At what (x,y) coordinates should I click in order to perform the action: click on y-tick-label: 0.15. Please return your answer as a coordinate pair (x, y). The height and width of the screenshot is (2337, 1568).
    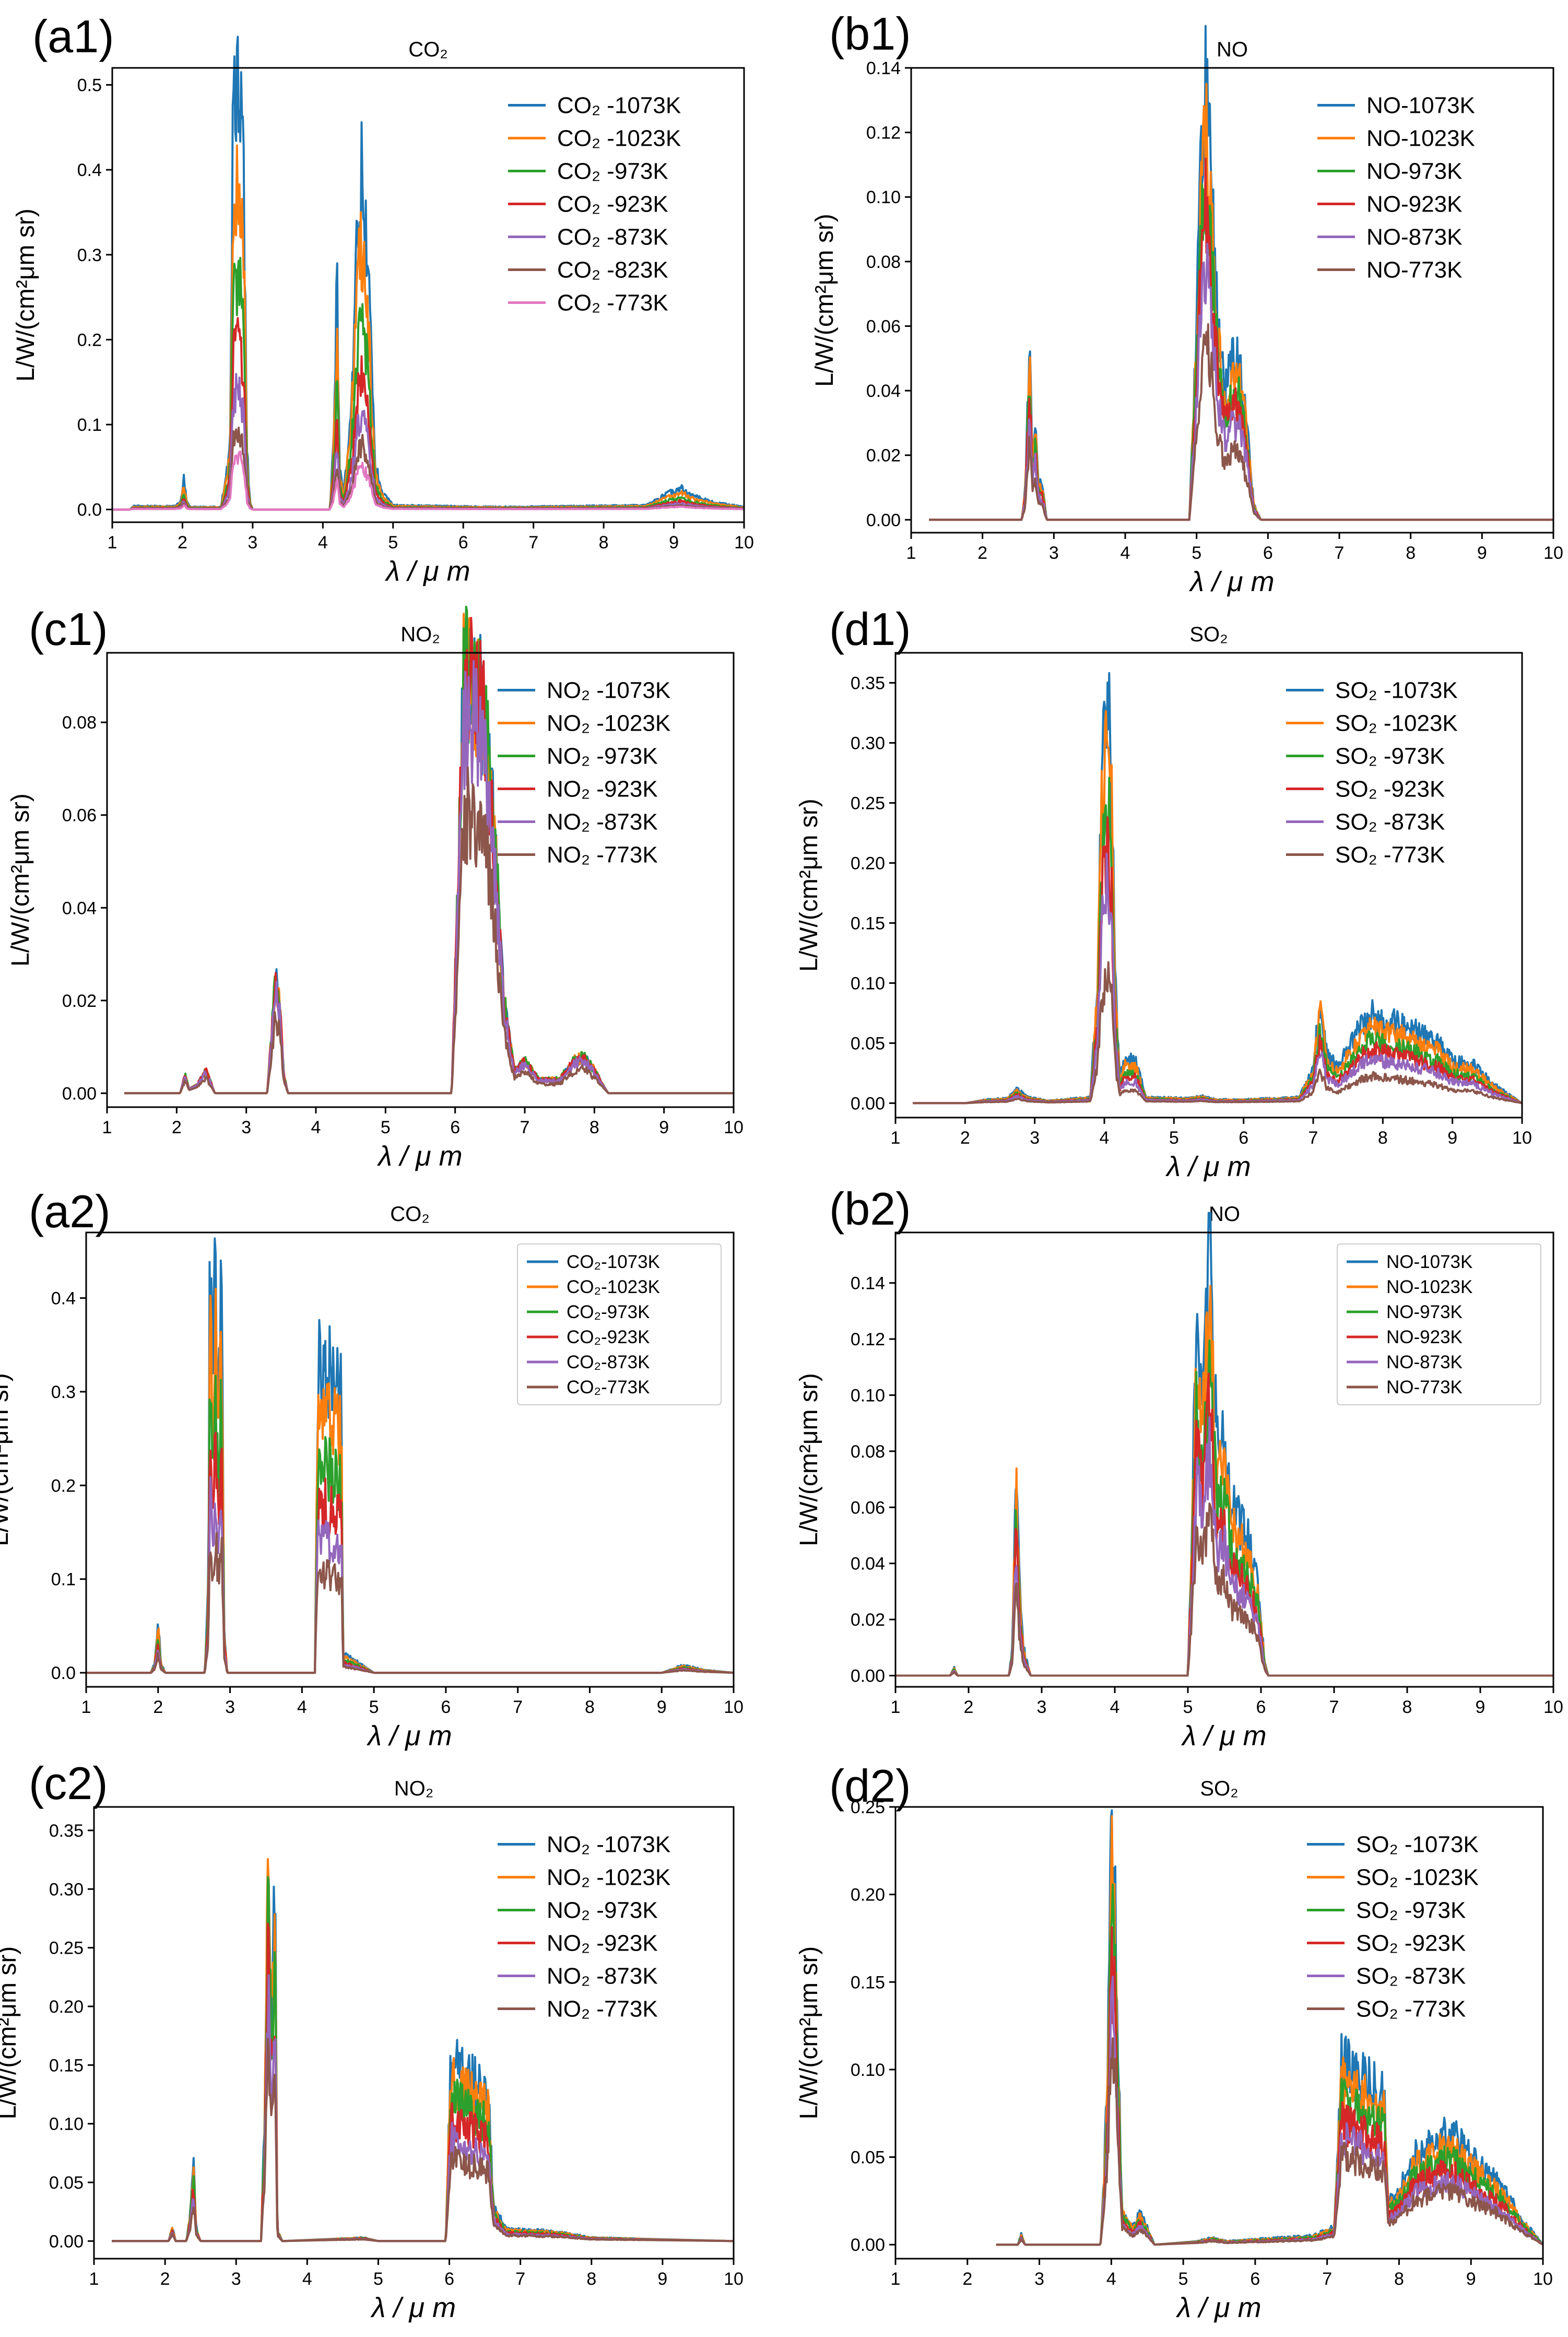
    Looking at the image, I should click on (868, 1982).